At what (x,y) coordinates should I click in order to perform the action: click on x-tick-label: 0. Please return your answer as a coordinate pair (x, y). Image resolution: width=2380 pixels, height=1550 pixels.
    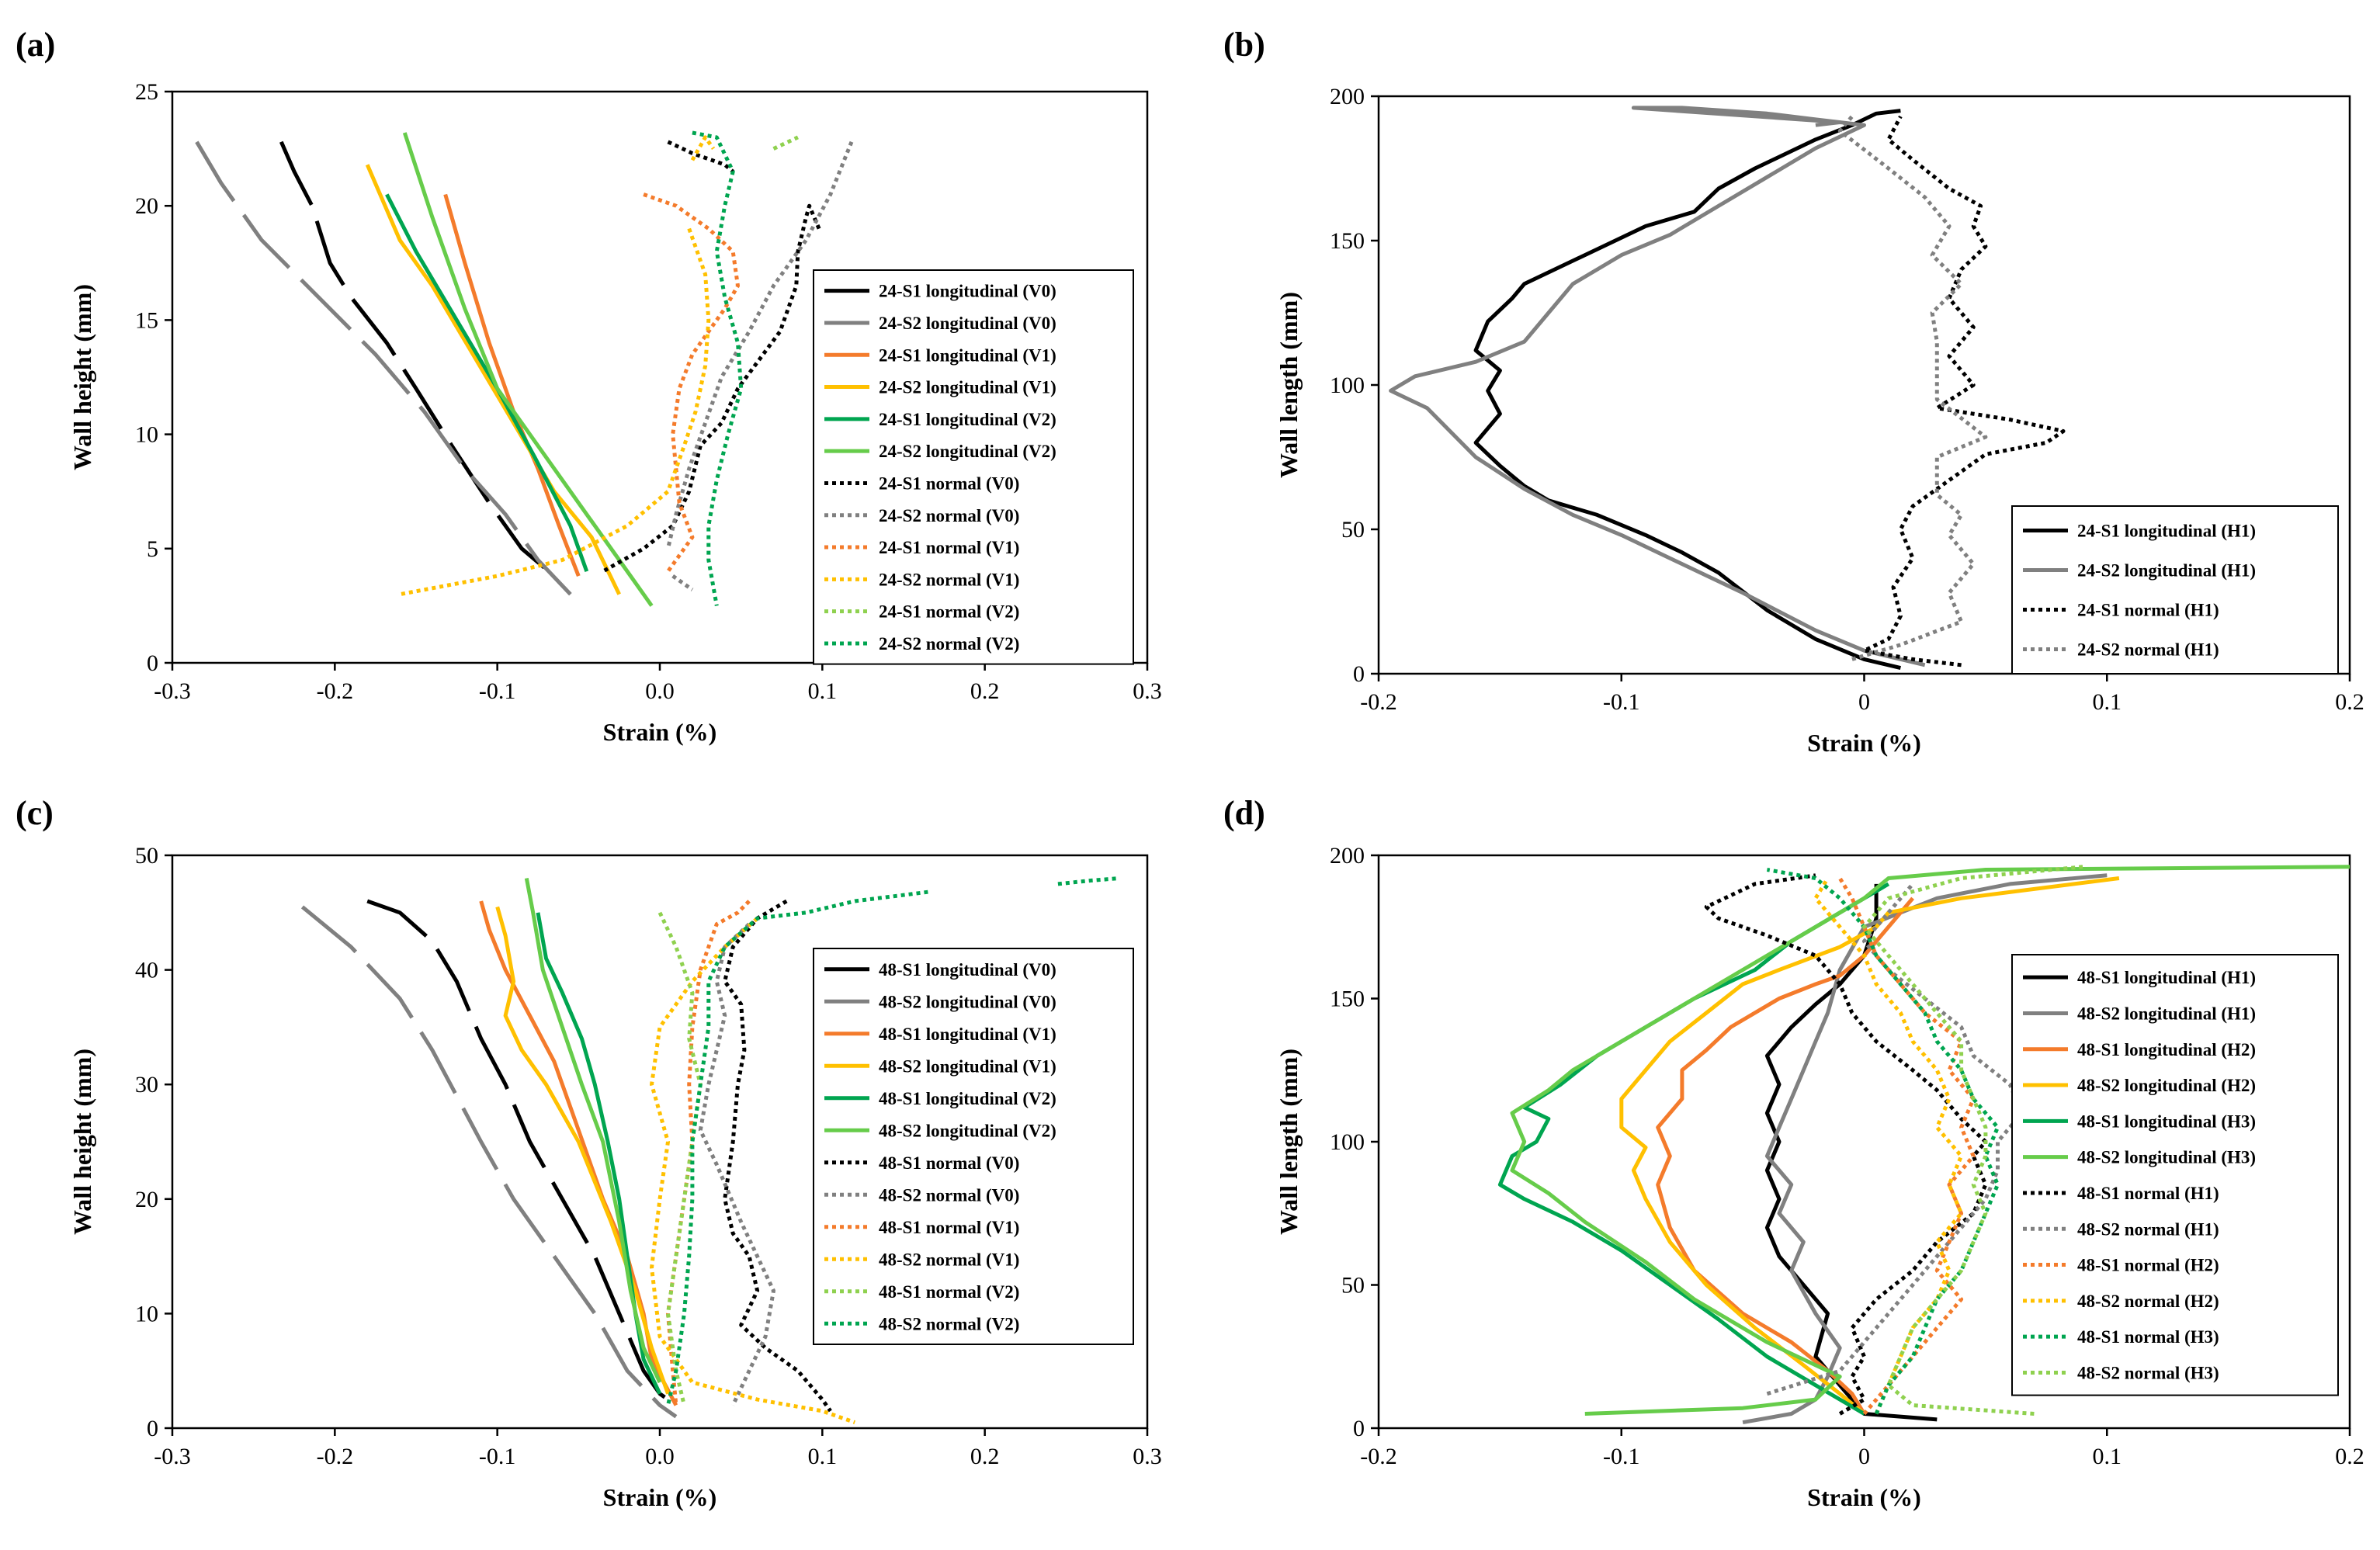
    Looking at the image, I should click on (1864, 702).